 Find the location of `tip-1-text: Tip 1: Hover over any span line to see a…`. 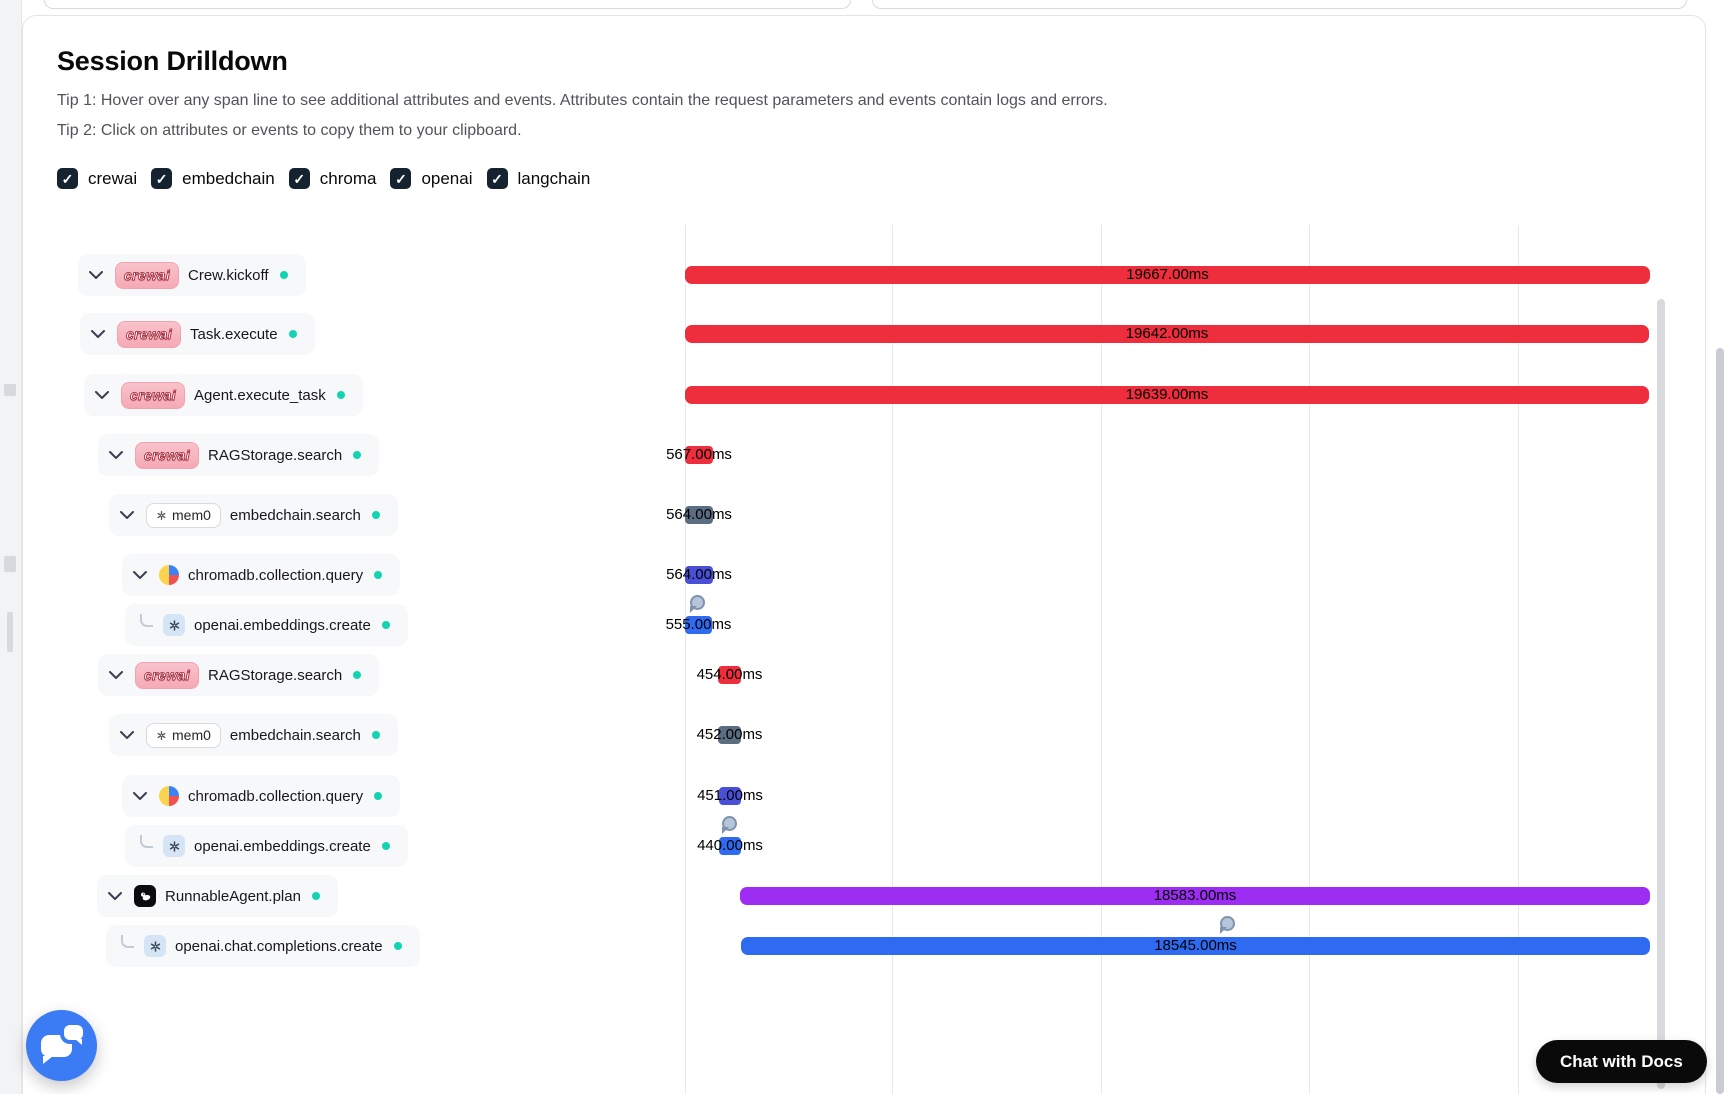

tip-1-text: Tip 1: Hover over any span line to see a… is located at coordinates (582, 100).